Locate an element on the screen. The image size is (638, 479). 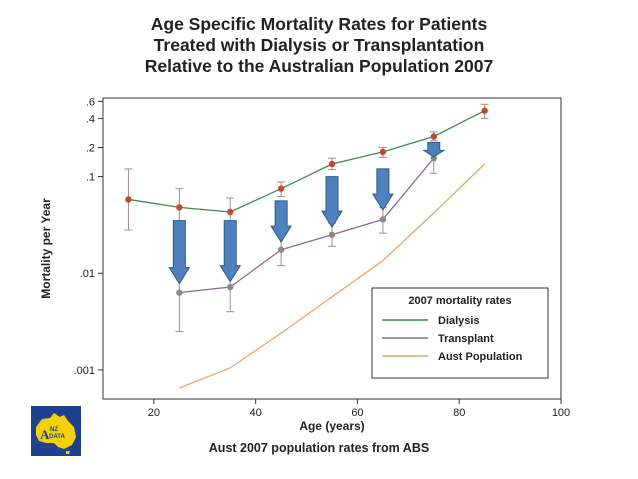
x-tick-label: 60 is located at coordinates (357, 413).